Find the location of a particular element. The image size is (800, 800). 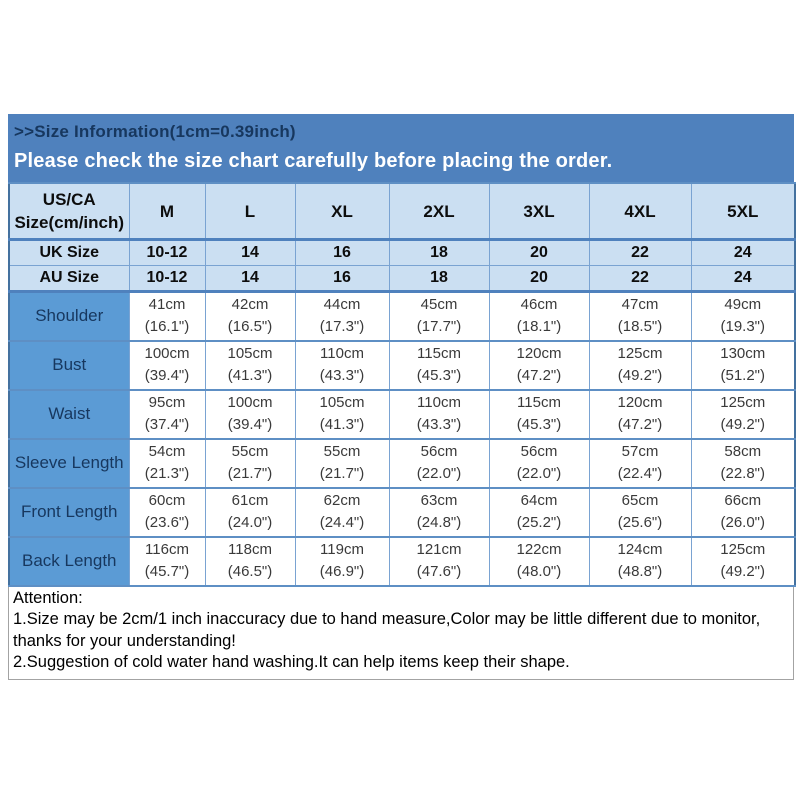

measurement-cell: 41cm (16.1") is located at coordinates (167, 316).